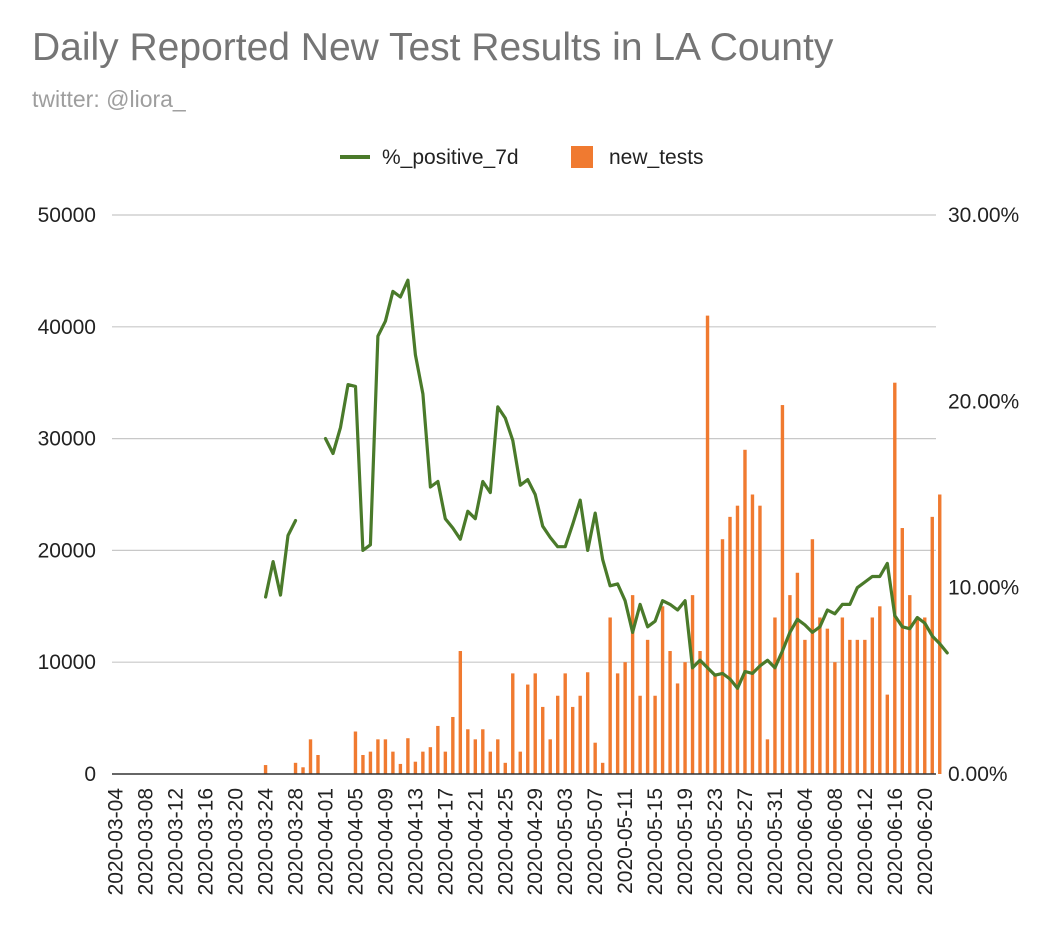 The height and width of the screenshot is (942, 1054). Describe the element at coordinates (356, 841) in the screenshot. I see `x-tick-label: 2020-04-05` at that location.